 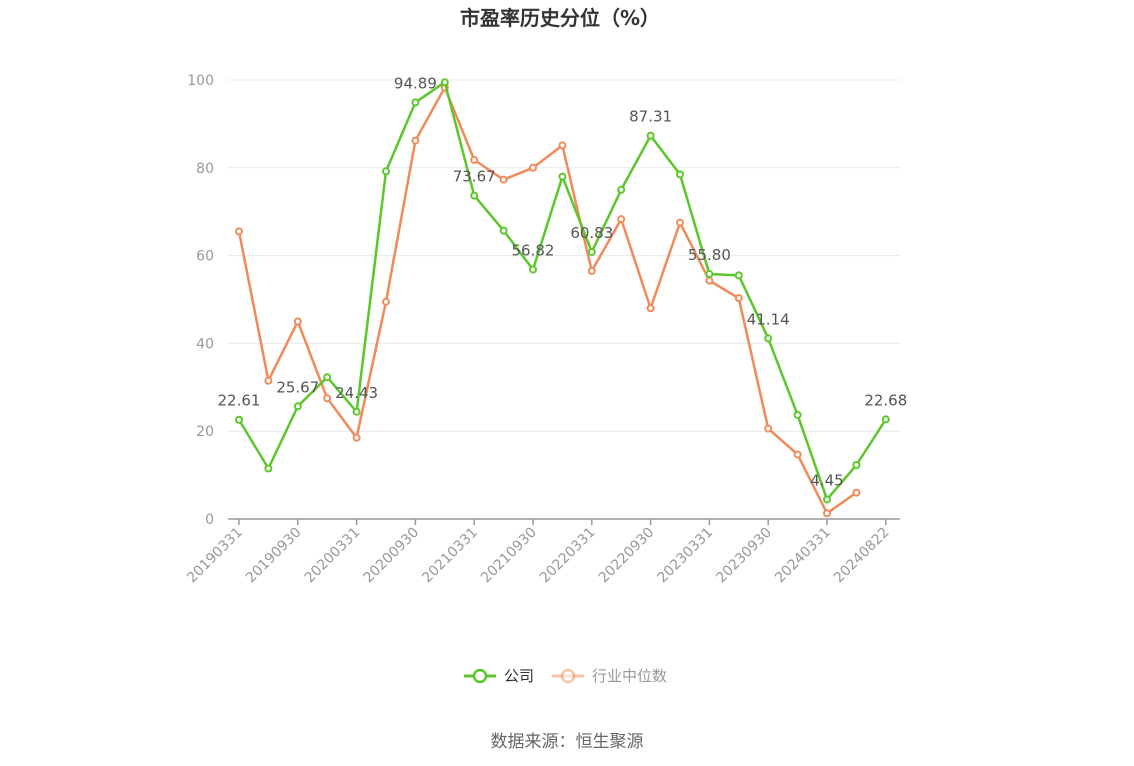 What do you see at coordinates (885, 400) in the screenshot?
I see `data-label: 22.68` at bounding box center [885, 400].